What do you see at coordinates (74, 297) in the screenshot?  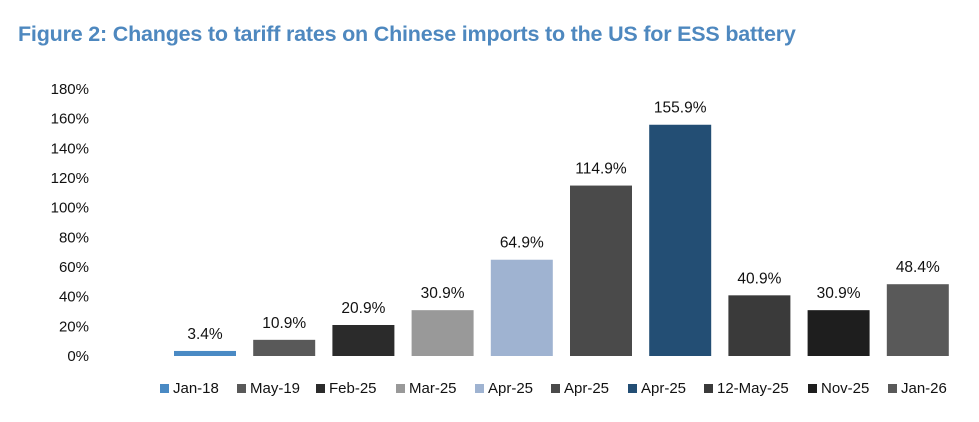 I see `y-tick-label: 40%` at bounding box center [74, 297].